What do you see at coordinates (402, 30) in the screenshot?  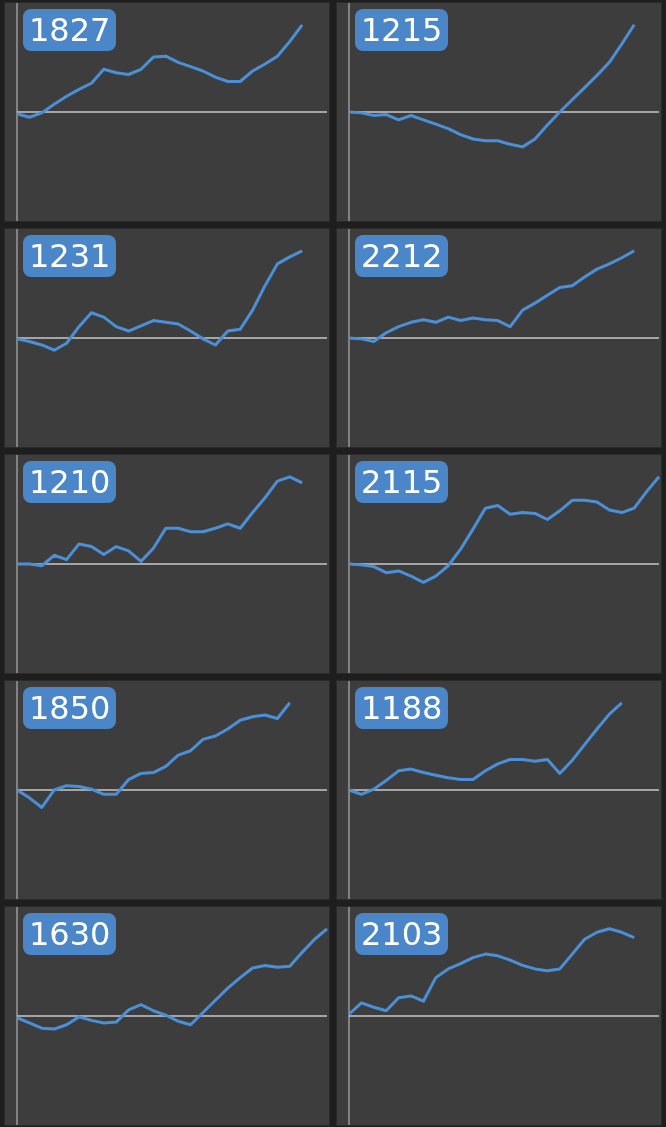 I see `chart-title: 1215` at bounding box center [402, 30].